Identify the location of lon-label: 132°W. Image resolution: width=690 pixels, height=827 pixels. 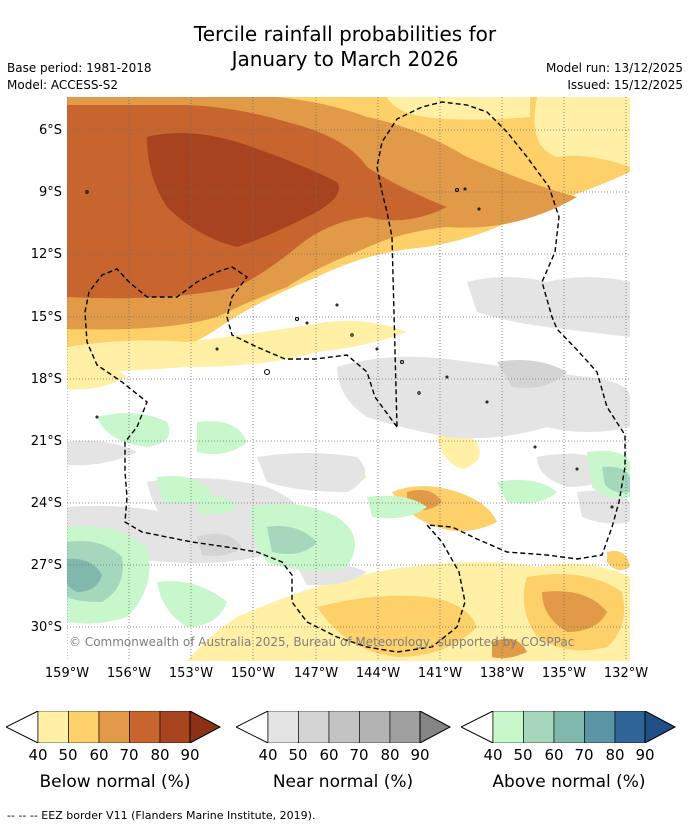
(626, 673).